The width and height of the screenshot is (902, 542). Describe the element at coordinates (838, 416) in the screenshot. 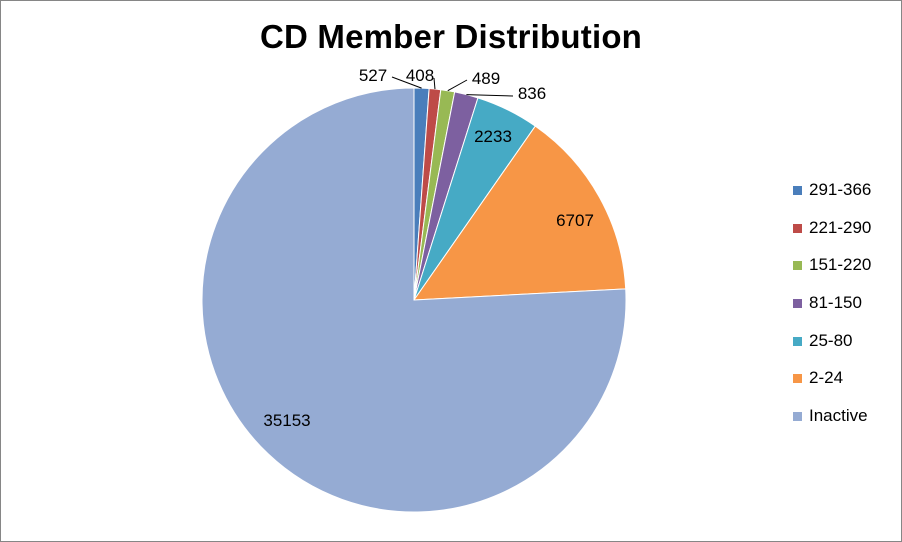

I see `legend-label: Inactive` at that location.